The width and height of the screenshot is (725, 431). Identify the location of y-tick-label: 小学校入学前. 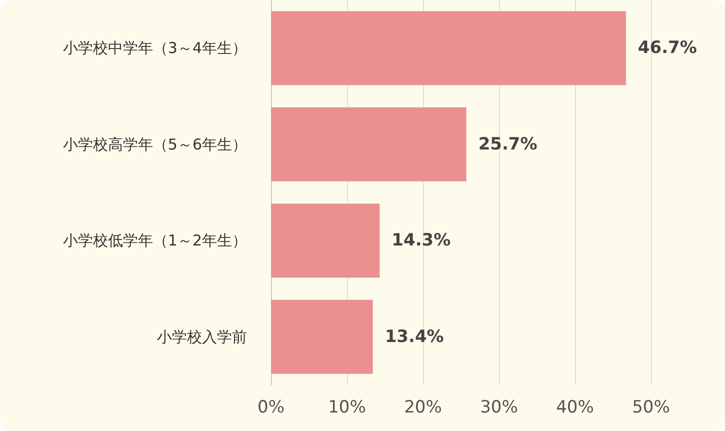
(202, 337).